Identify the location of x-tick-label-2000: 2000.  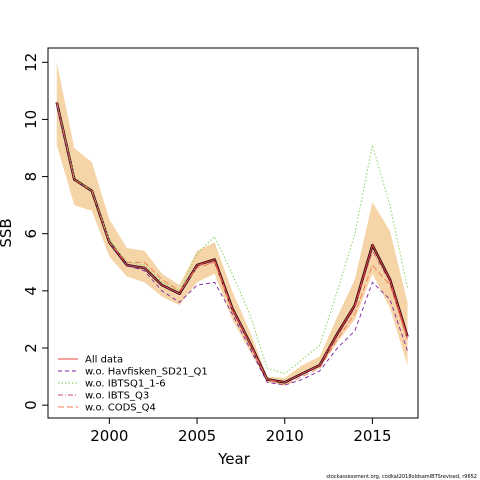
(109, 436).